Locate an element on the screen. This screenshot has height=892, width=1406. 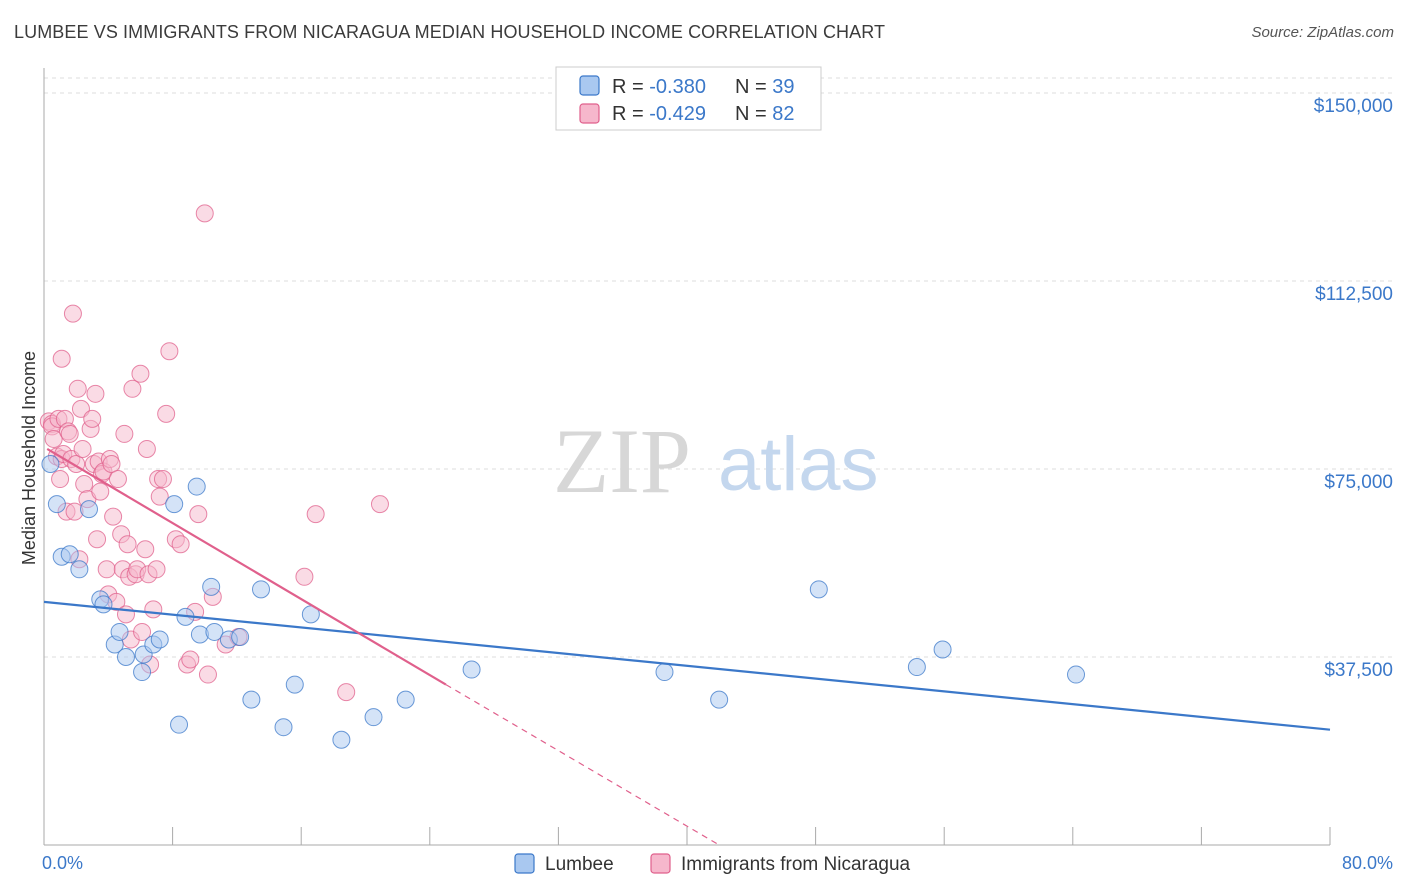
watermark-zip: ZIP is located at coordinates (622, 461).